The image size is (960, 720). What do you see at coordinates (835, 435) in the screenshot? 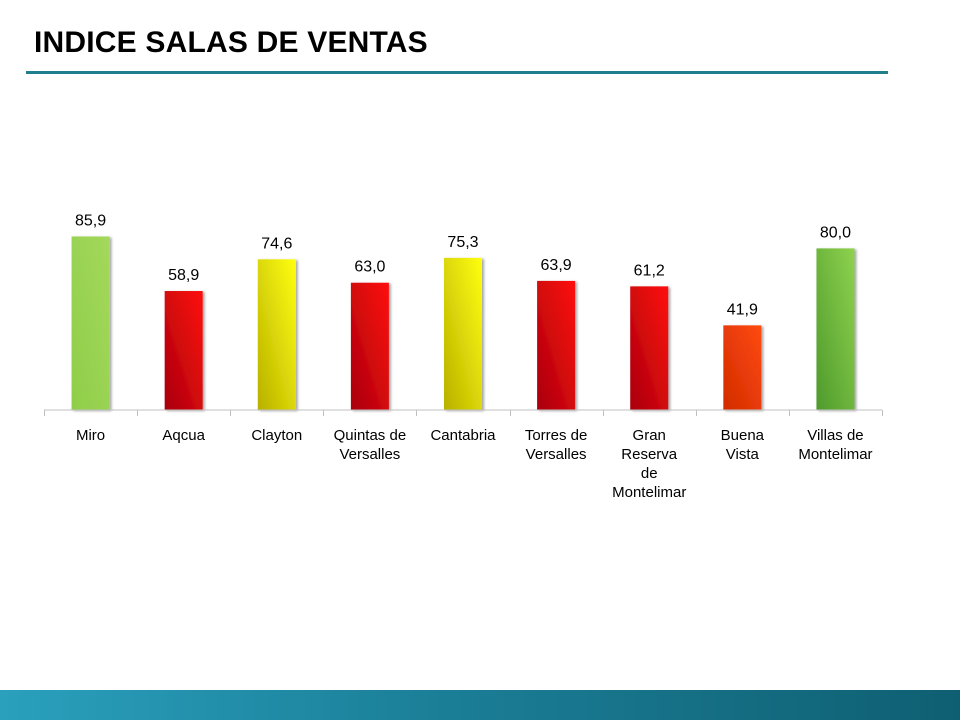
I see `x-tick-label-line: Villas de` at bounding box center [835, 435].